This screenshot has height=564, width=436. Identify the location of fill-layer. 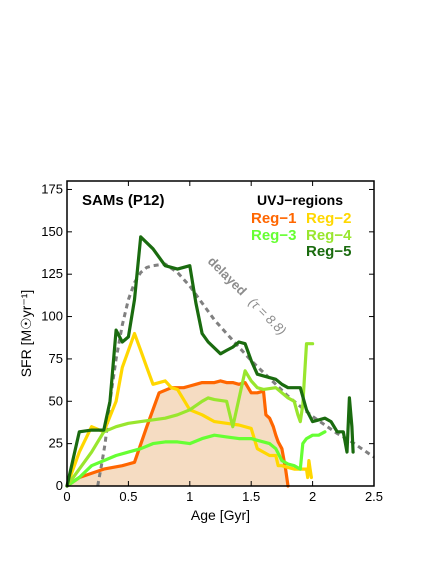
(177, 433).